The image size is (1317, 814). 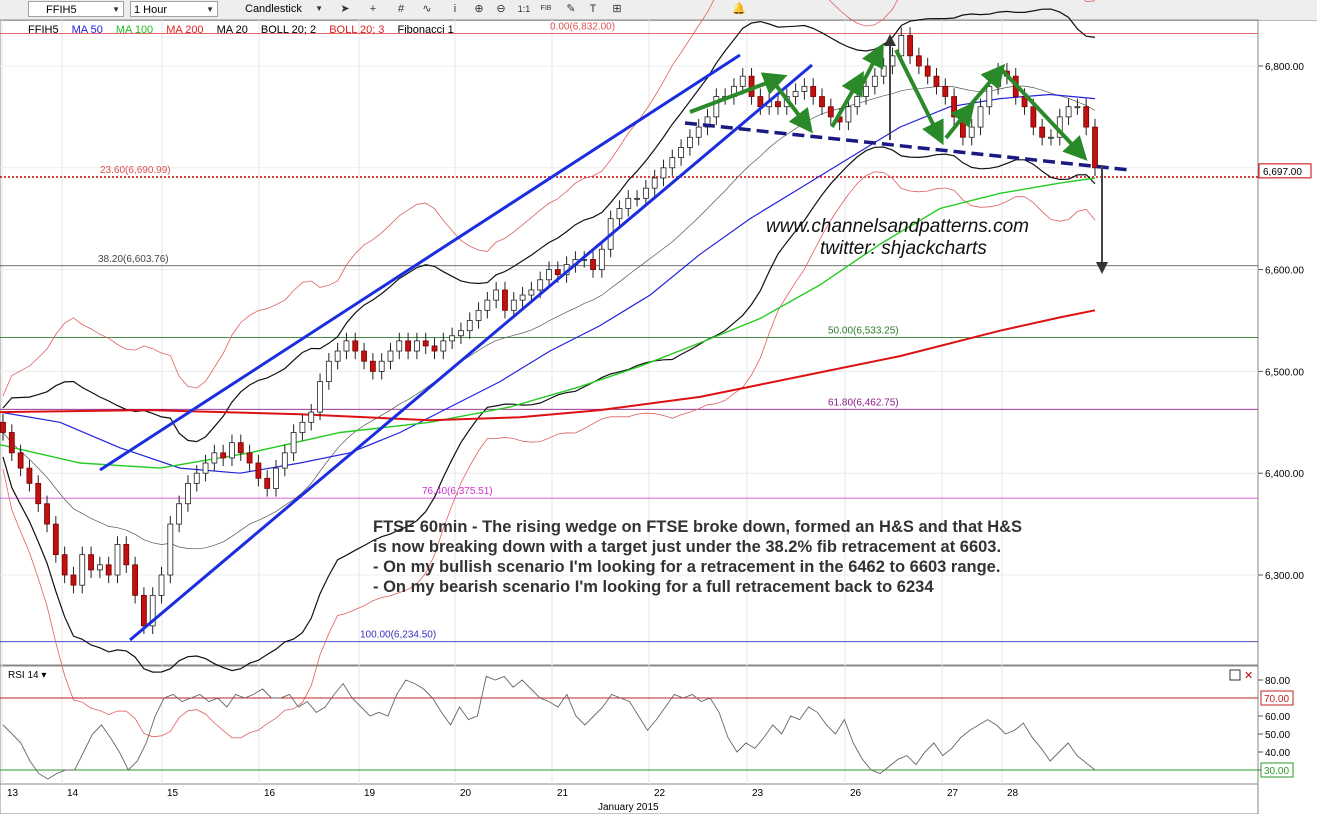 I want to click on watermark-text: twitter: shjackcharts, so click(x=903, y=248).